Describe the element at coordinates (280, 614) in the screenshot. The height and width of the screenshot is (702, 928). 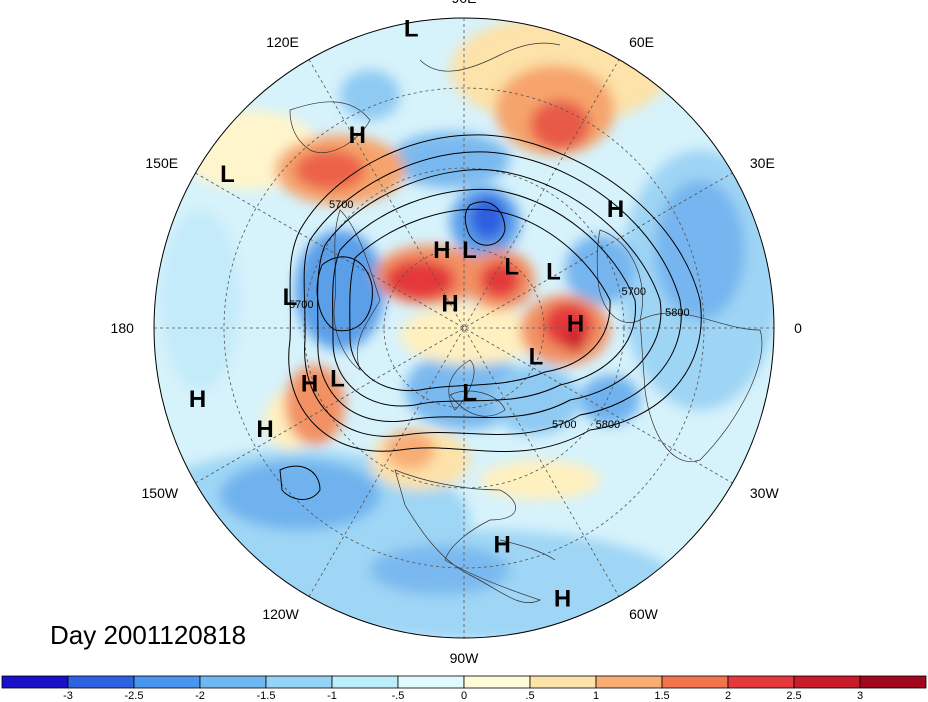
I see `longitude-label: 120W` at that location.